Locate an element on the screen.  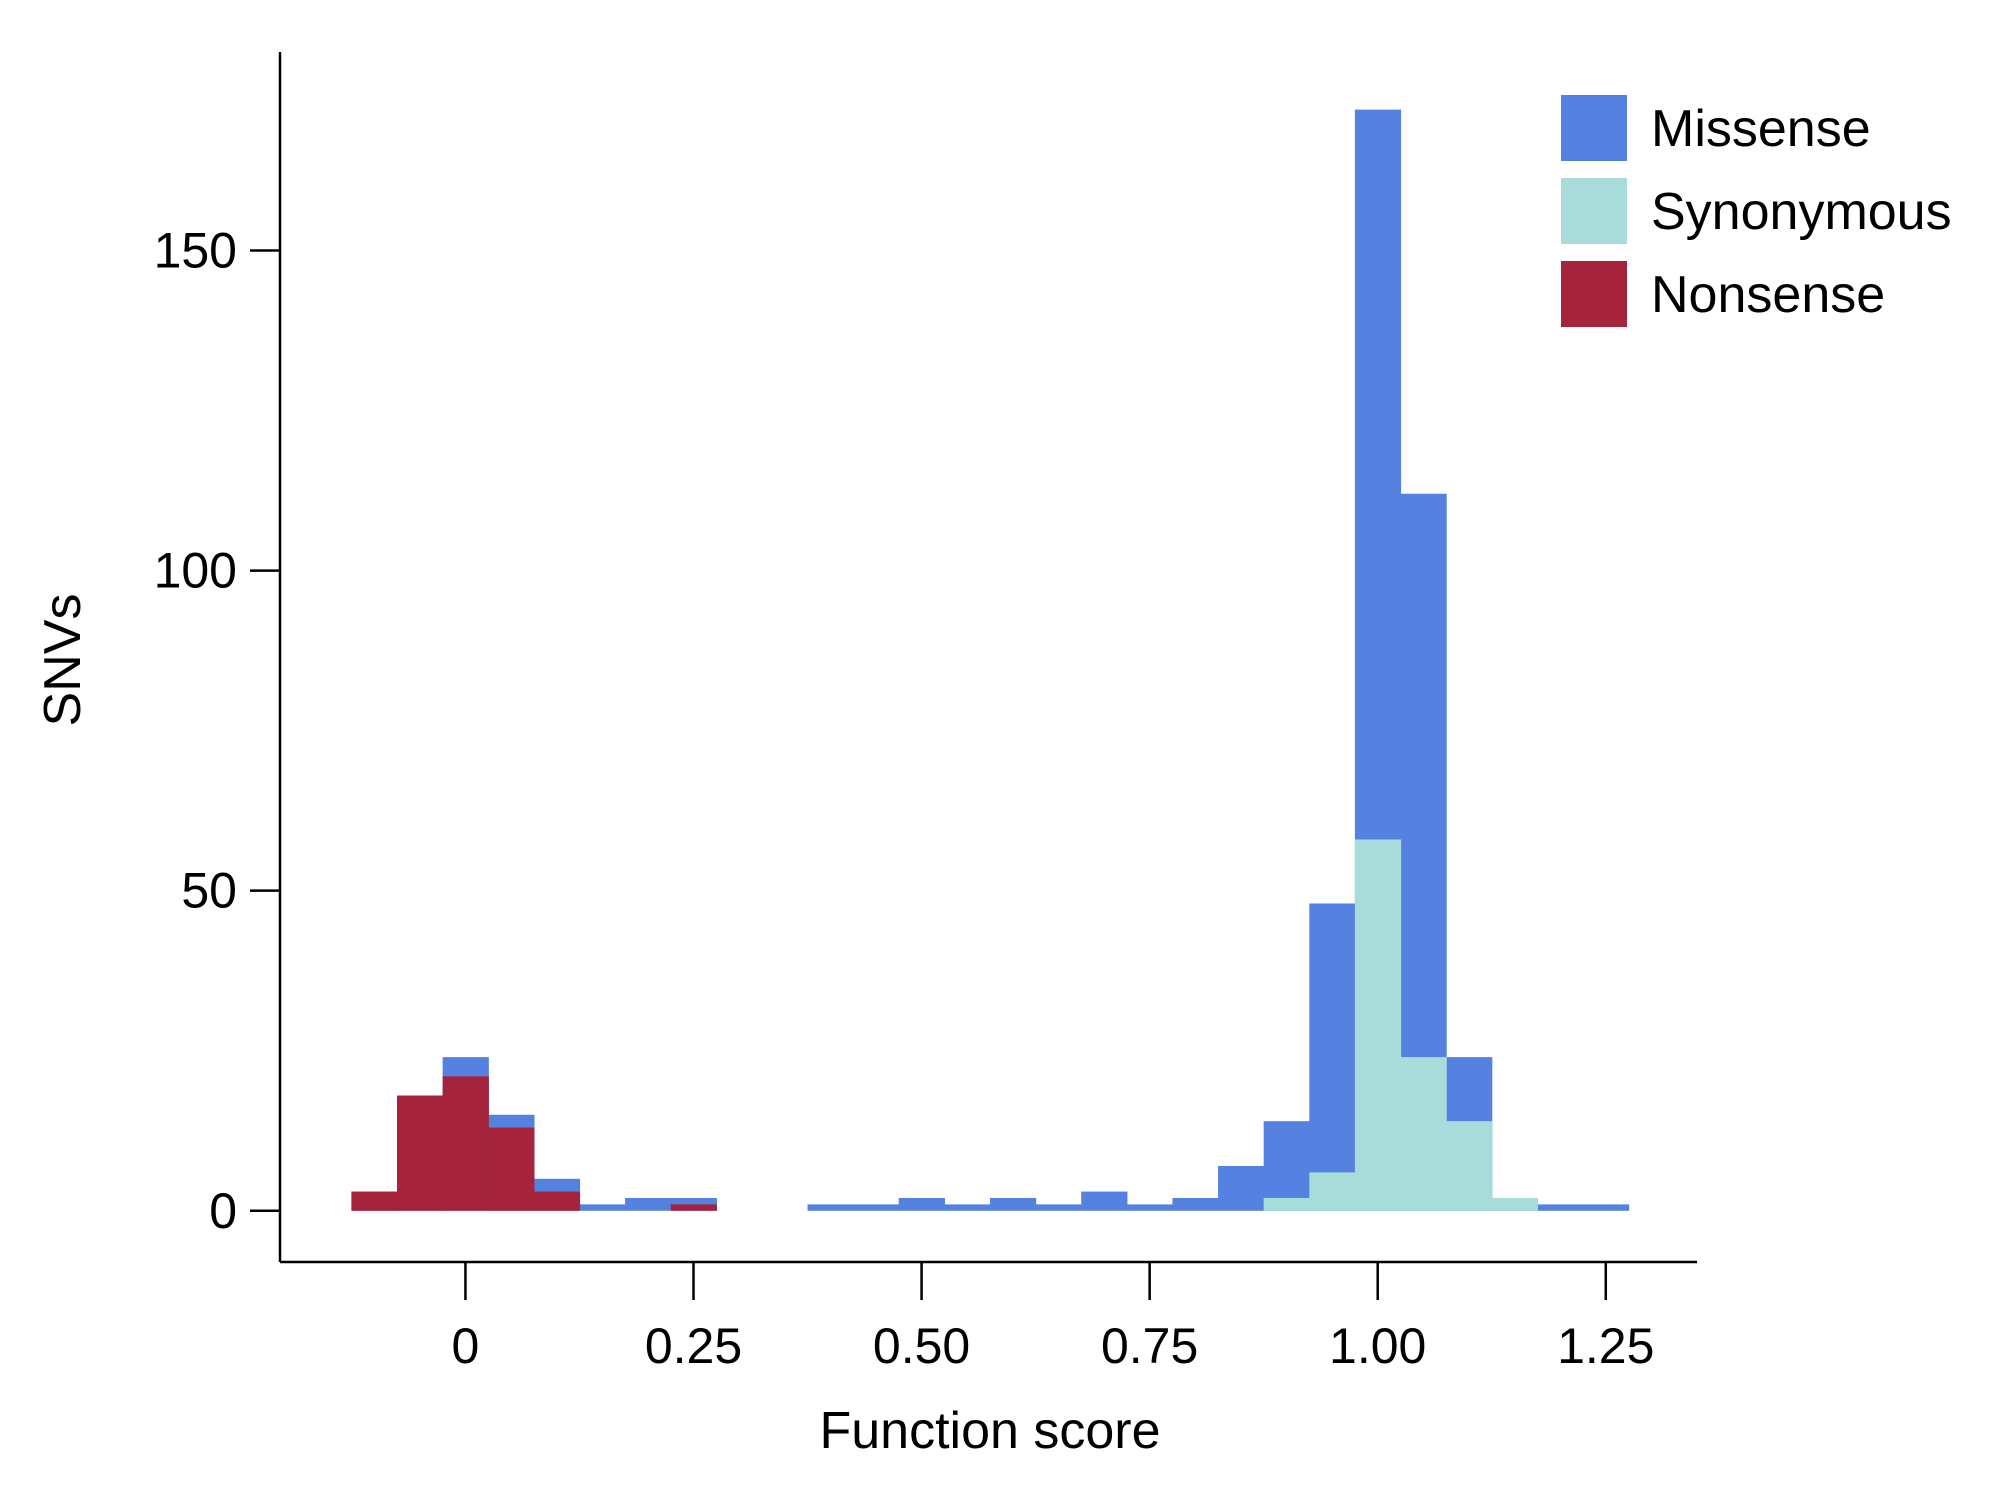
legend-label-missense: Missense is located at coordinates (1761, 129).